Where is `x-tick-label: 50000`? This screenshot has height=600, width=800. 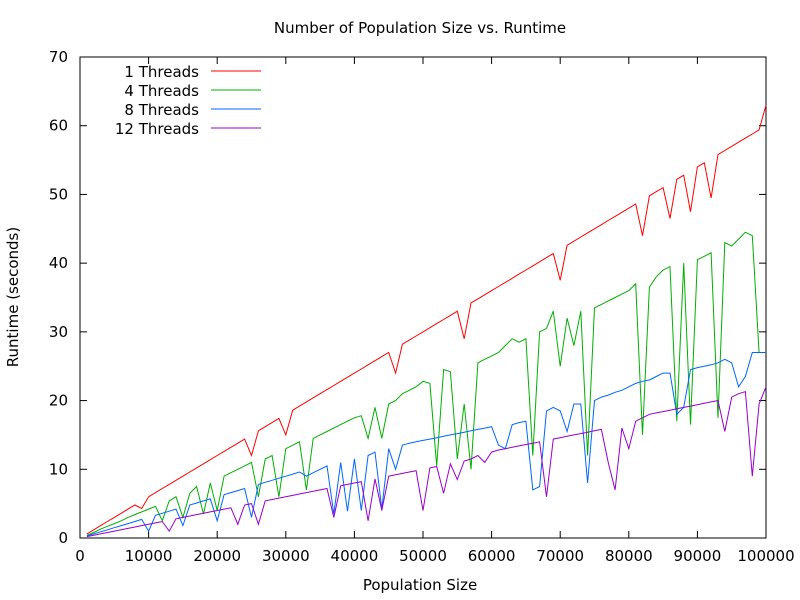
x-tick-label: 50000 is located at coordinates (423, 556).